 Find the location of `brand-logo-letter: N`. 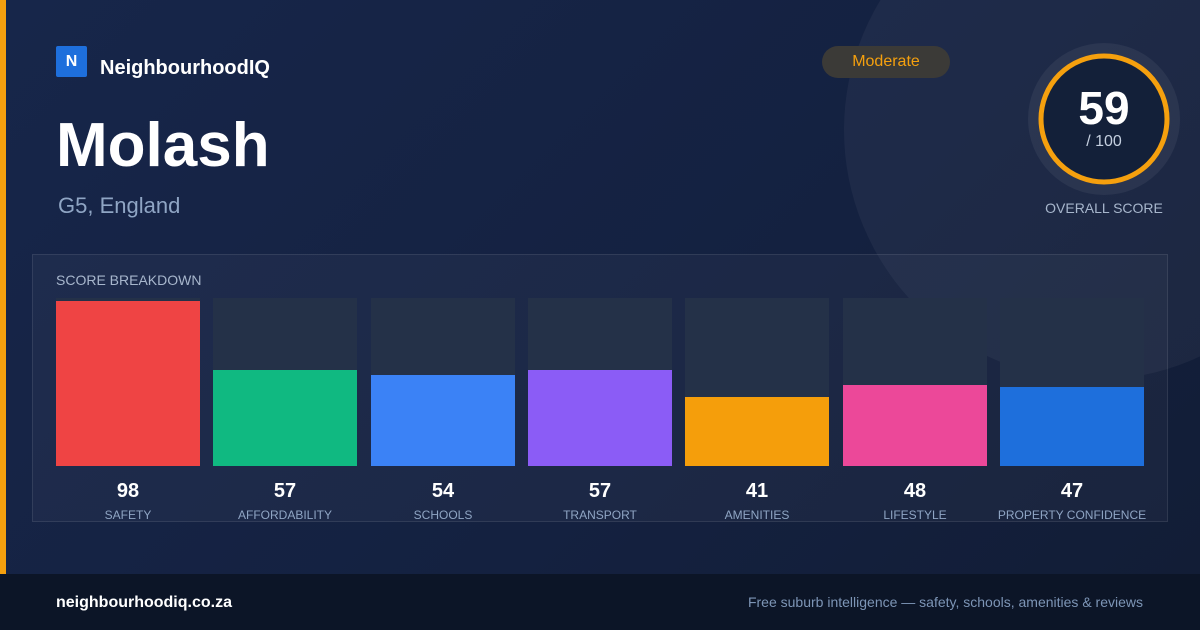

brand-logo-letter: N is located at coordinates (71, 61).